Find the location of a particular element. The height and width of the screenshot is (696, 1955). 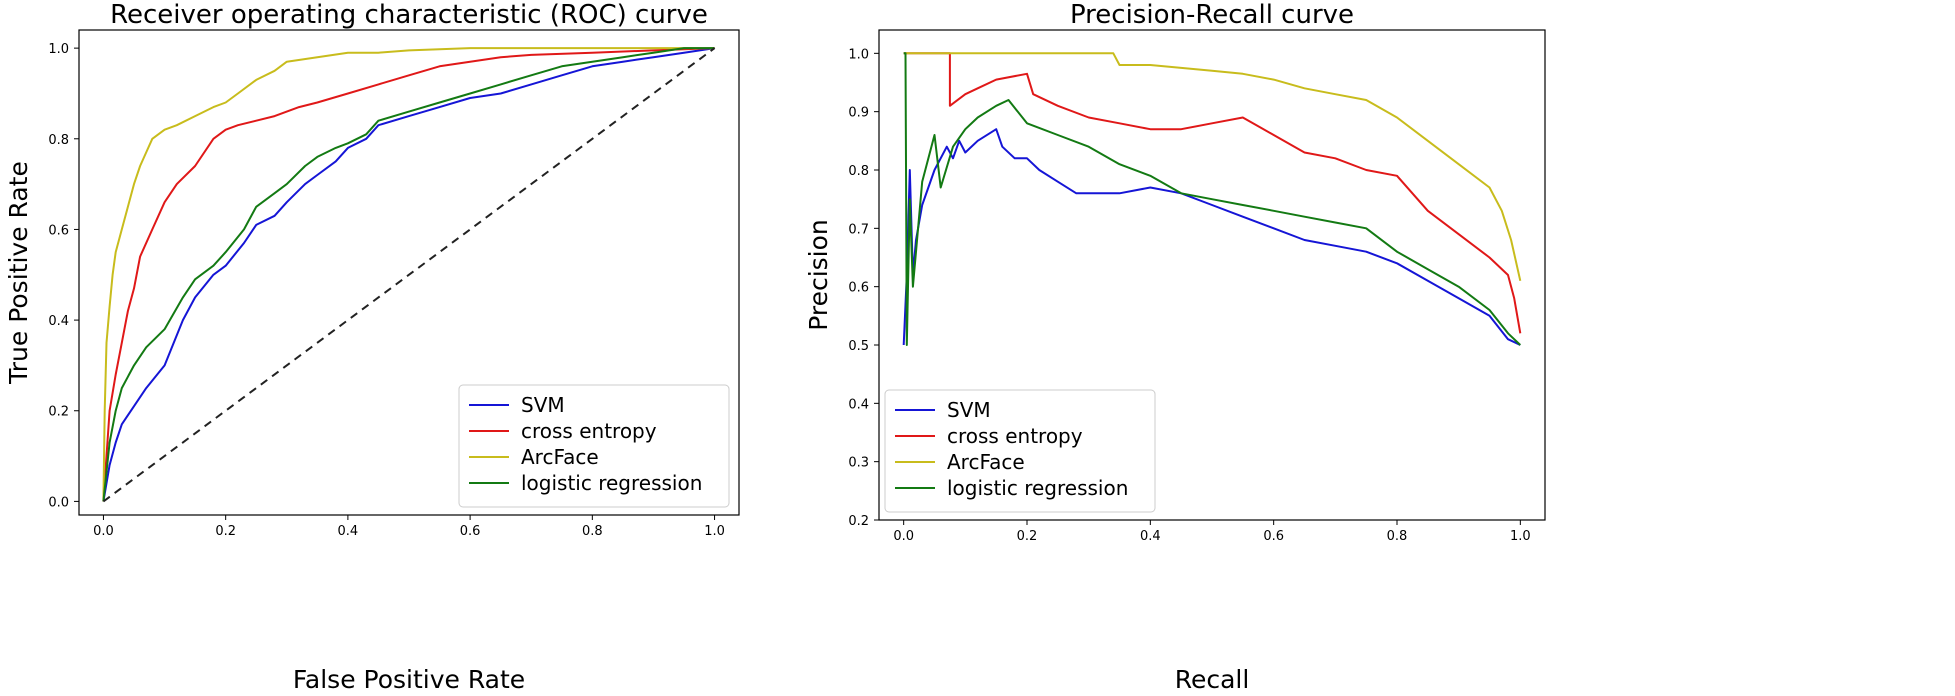

y-tick-label: 0.0 is located at coordinates (58, 502).